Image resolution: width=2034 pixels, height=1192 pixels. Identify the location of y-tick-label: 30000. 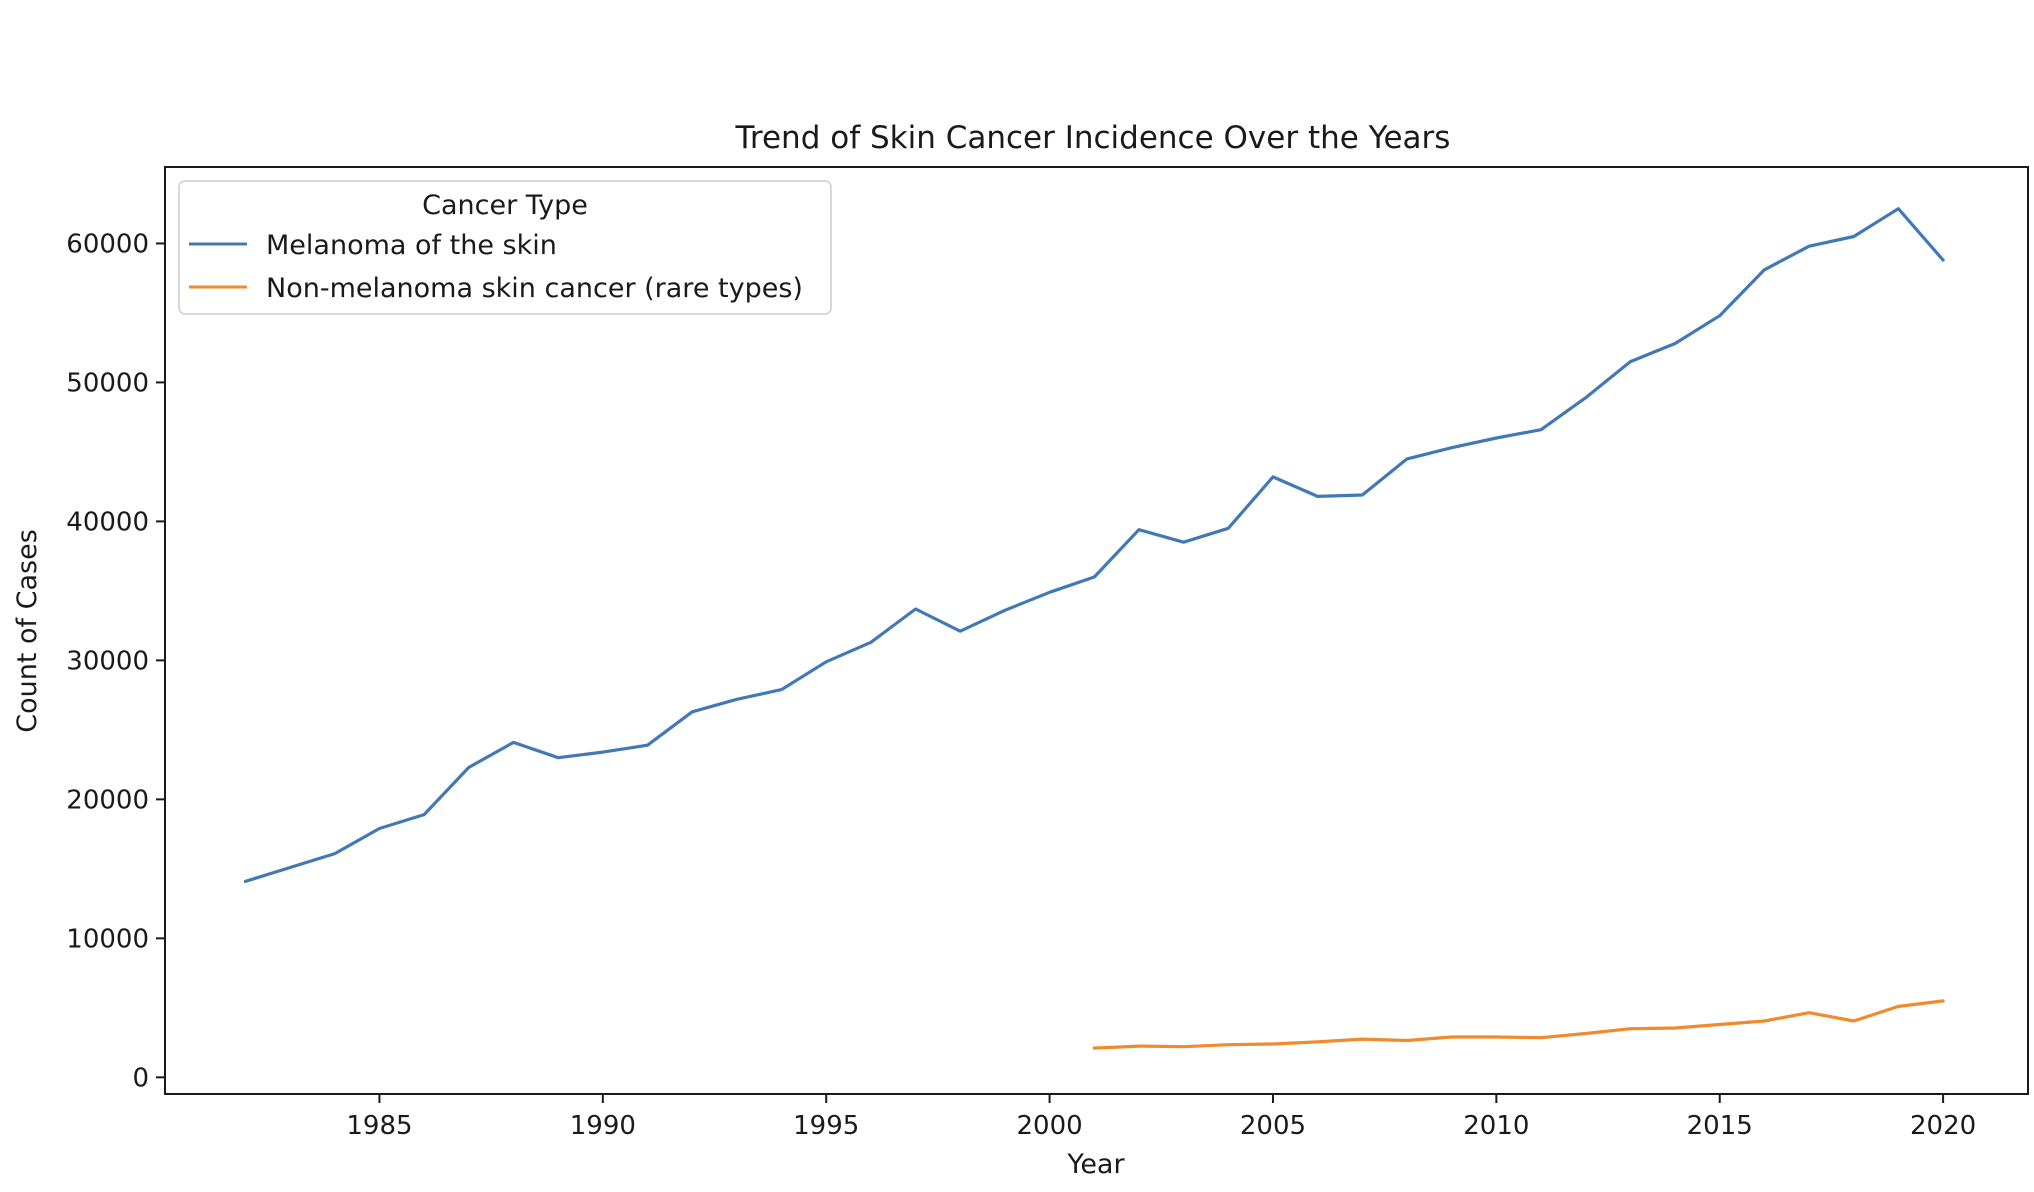
(107, 661).